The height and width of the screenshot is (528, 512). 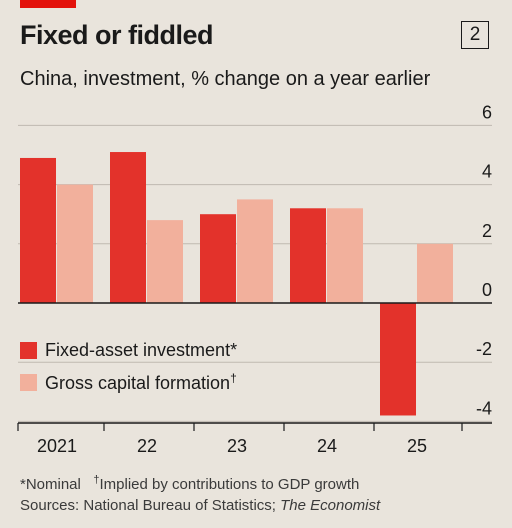 I want to click on y-tick-label: 4, so click(x=487, y=172).